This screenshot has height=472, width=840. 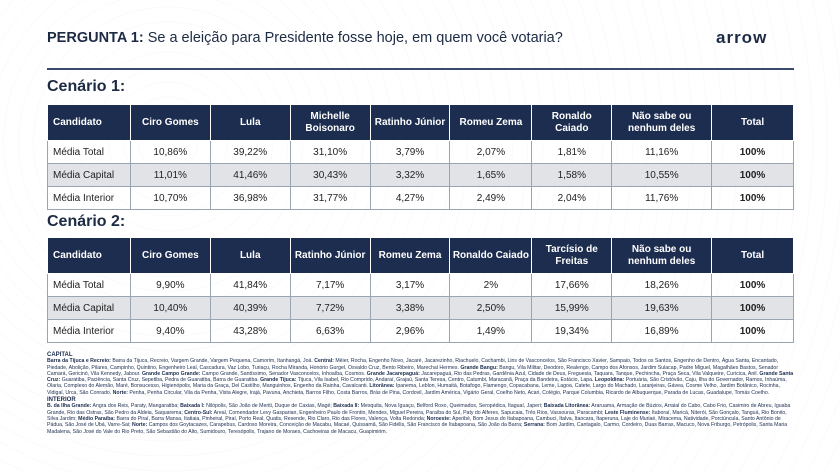 I want to click on table-cell: 7,17%, so click(x=330, y=285).